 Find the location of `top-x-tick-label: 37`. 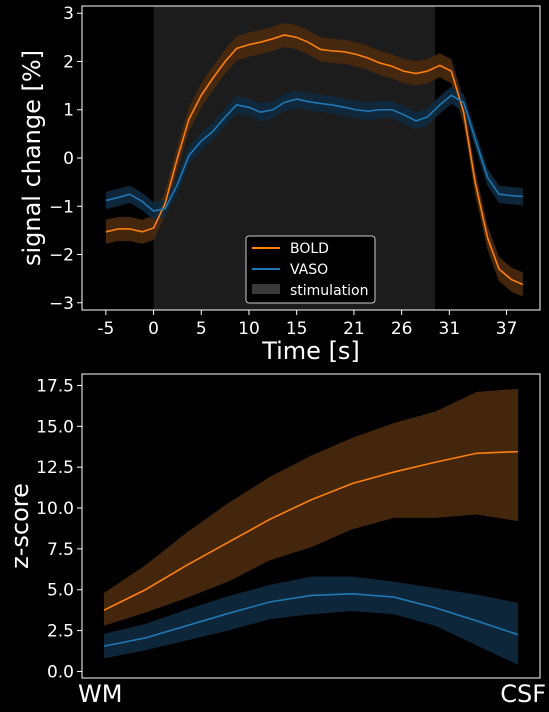

top-x-tick-label: 37 is located at coordinates (507, 329).